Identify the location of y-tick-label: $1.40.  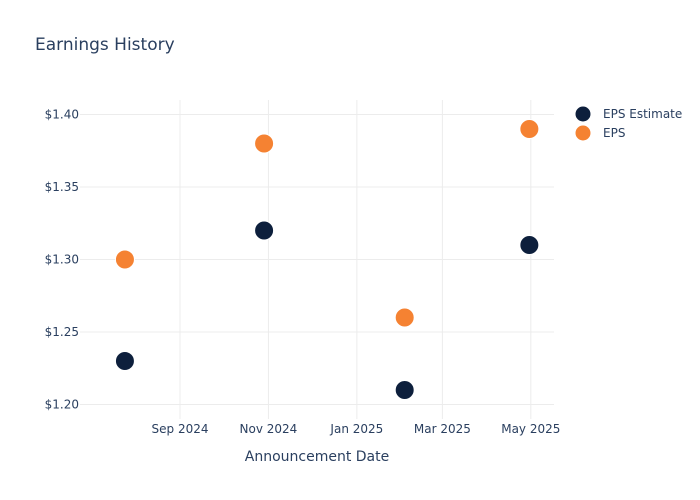
(62, 115).